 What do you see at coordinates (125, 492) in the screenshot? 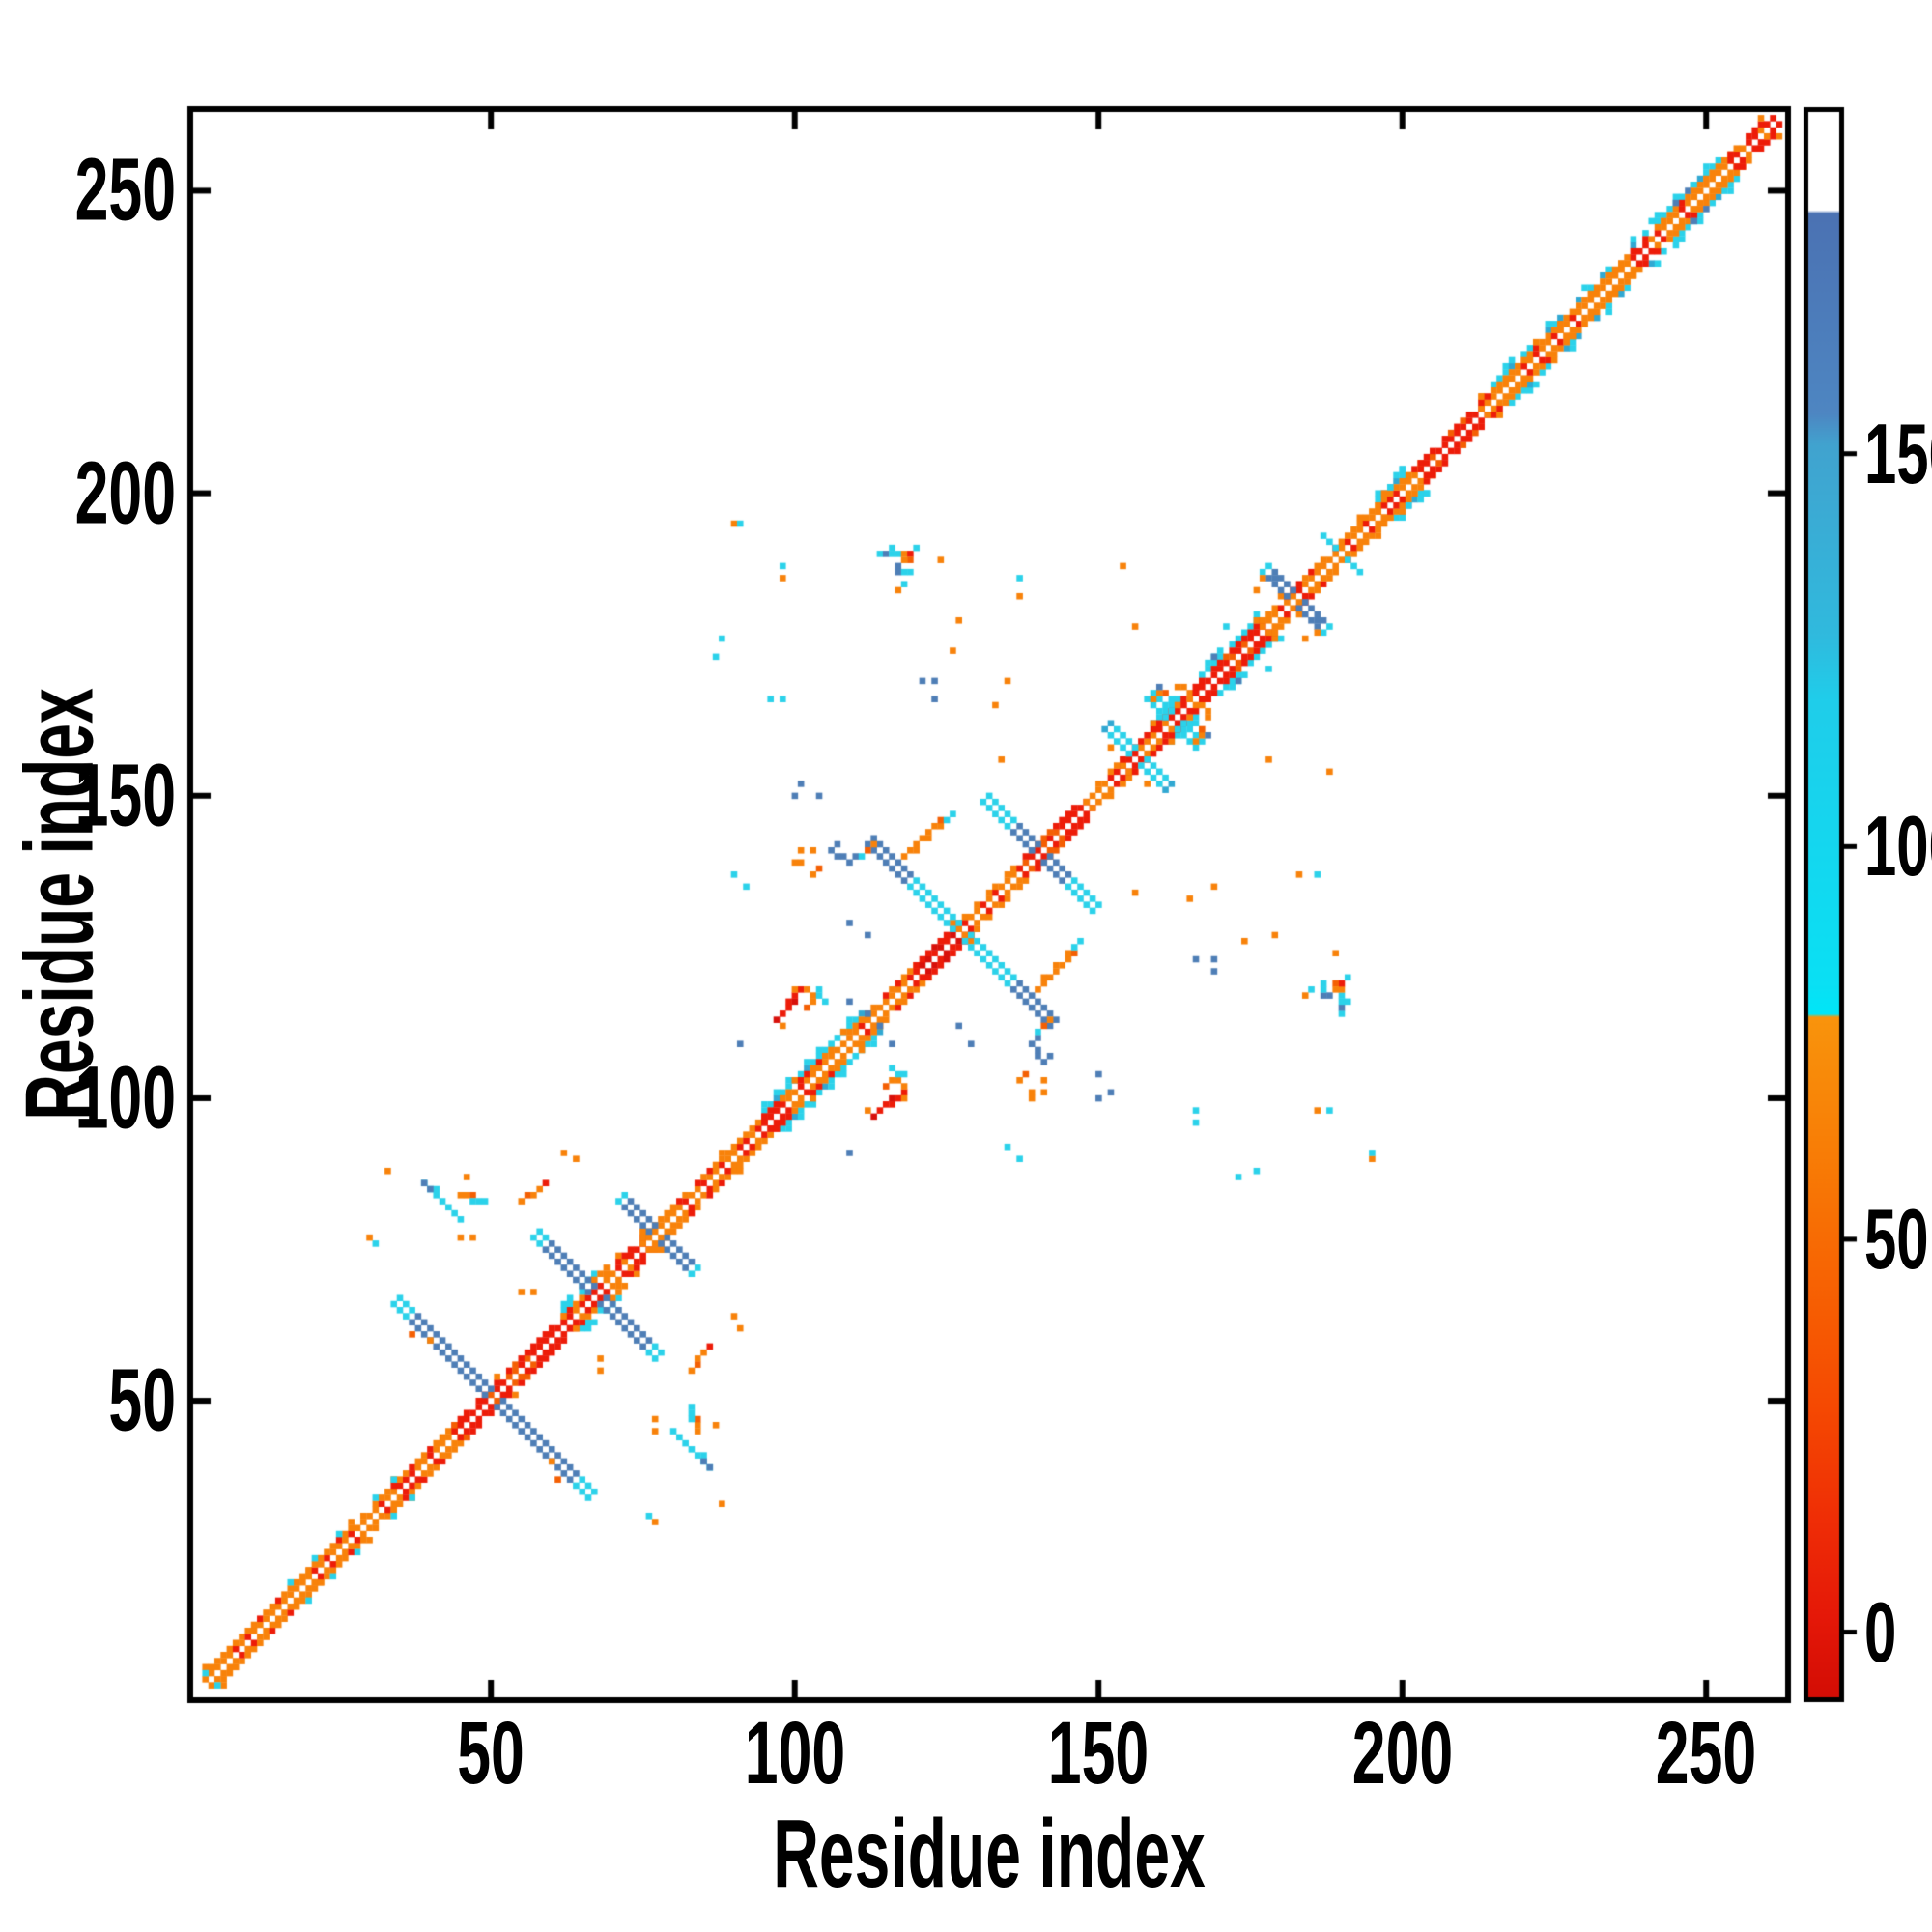
I see `y-tick-label: 200` at bounding box center [125, 492].